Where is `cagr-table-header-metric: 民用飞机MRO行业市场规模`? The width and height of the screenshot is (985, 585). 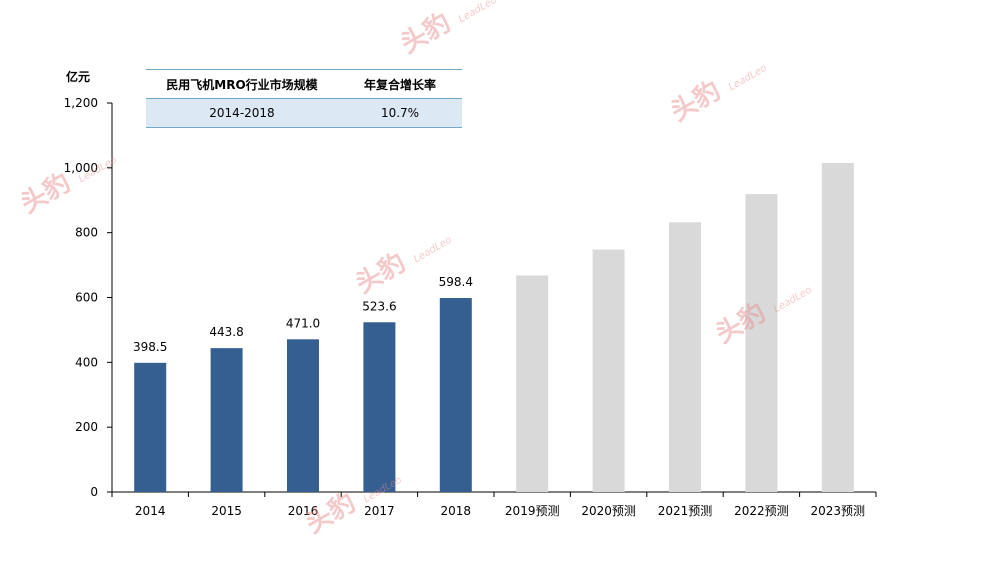 cagr-table-header-metric: 民用飞机MRO行业市场规模 is located at coordinates (242, 84).